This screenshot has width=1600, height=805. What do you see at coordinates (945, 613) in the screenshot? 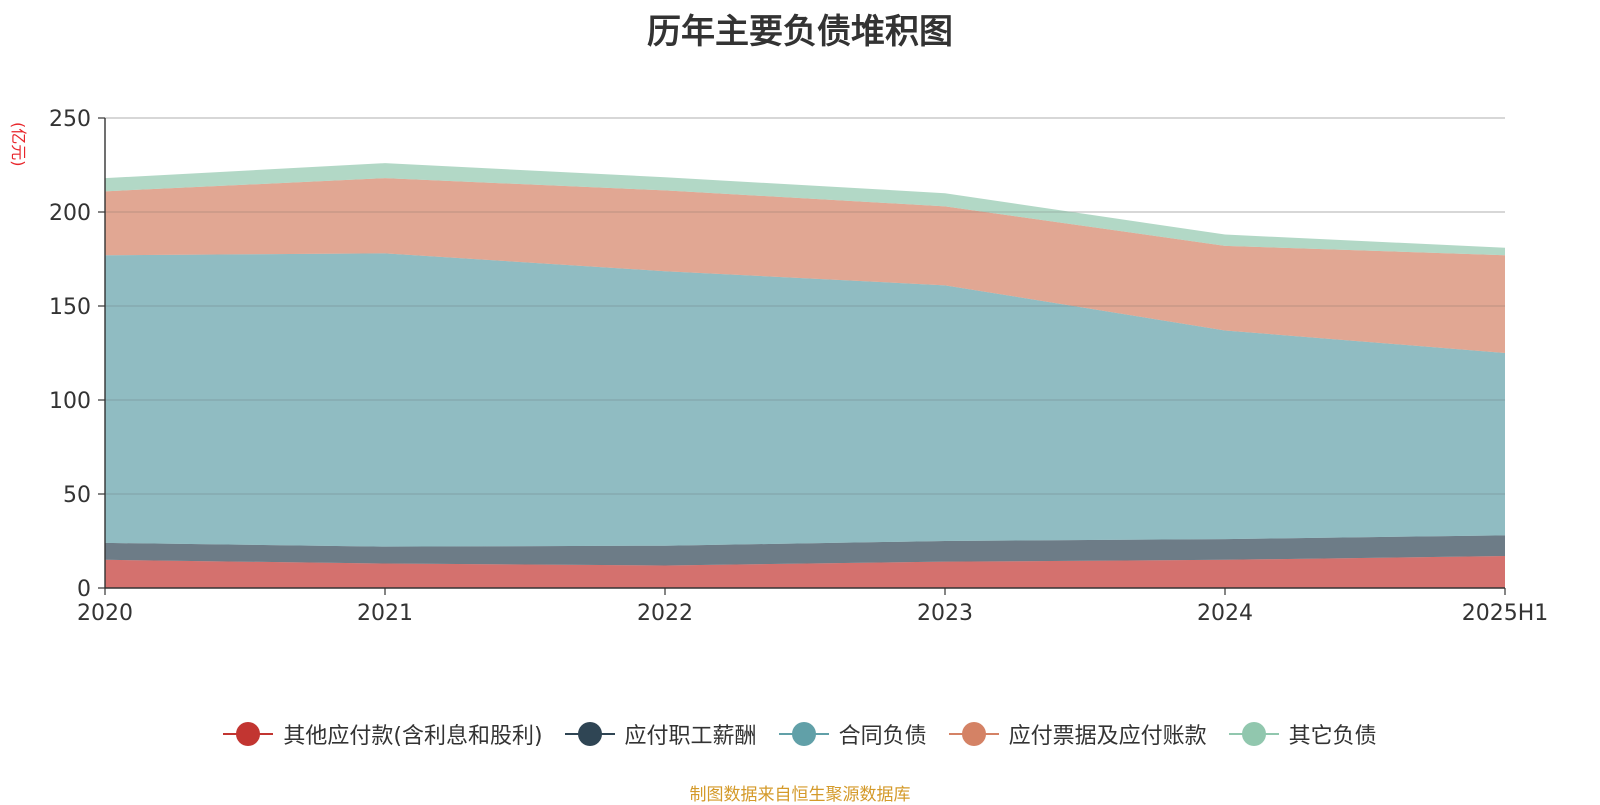
I see `x-tick-label: 2023` at bounding box center [945, 613].